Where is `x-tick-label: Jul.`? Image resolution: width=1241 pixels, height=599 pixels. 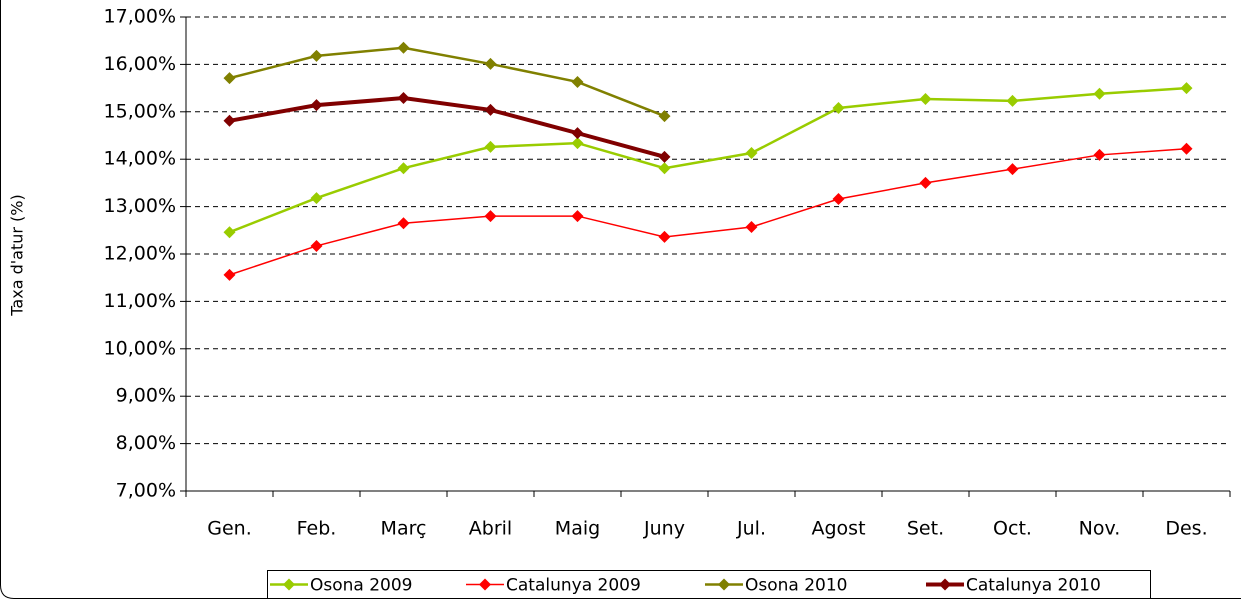 x-tick-label: Jul. is located at coordinates (751, 529).